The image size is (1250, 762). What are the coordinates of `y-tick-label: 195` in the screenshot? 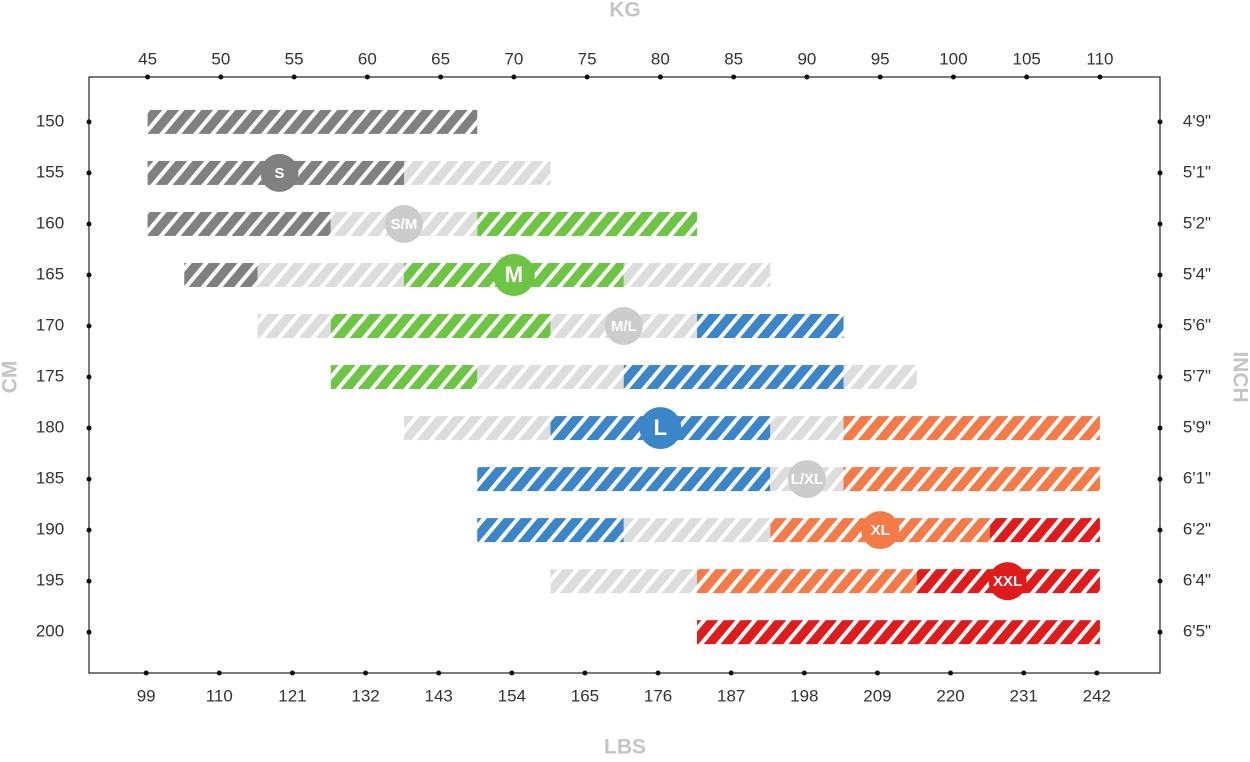 It's located at (50, 580).